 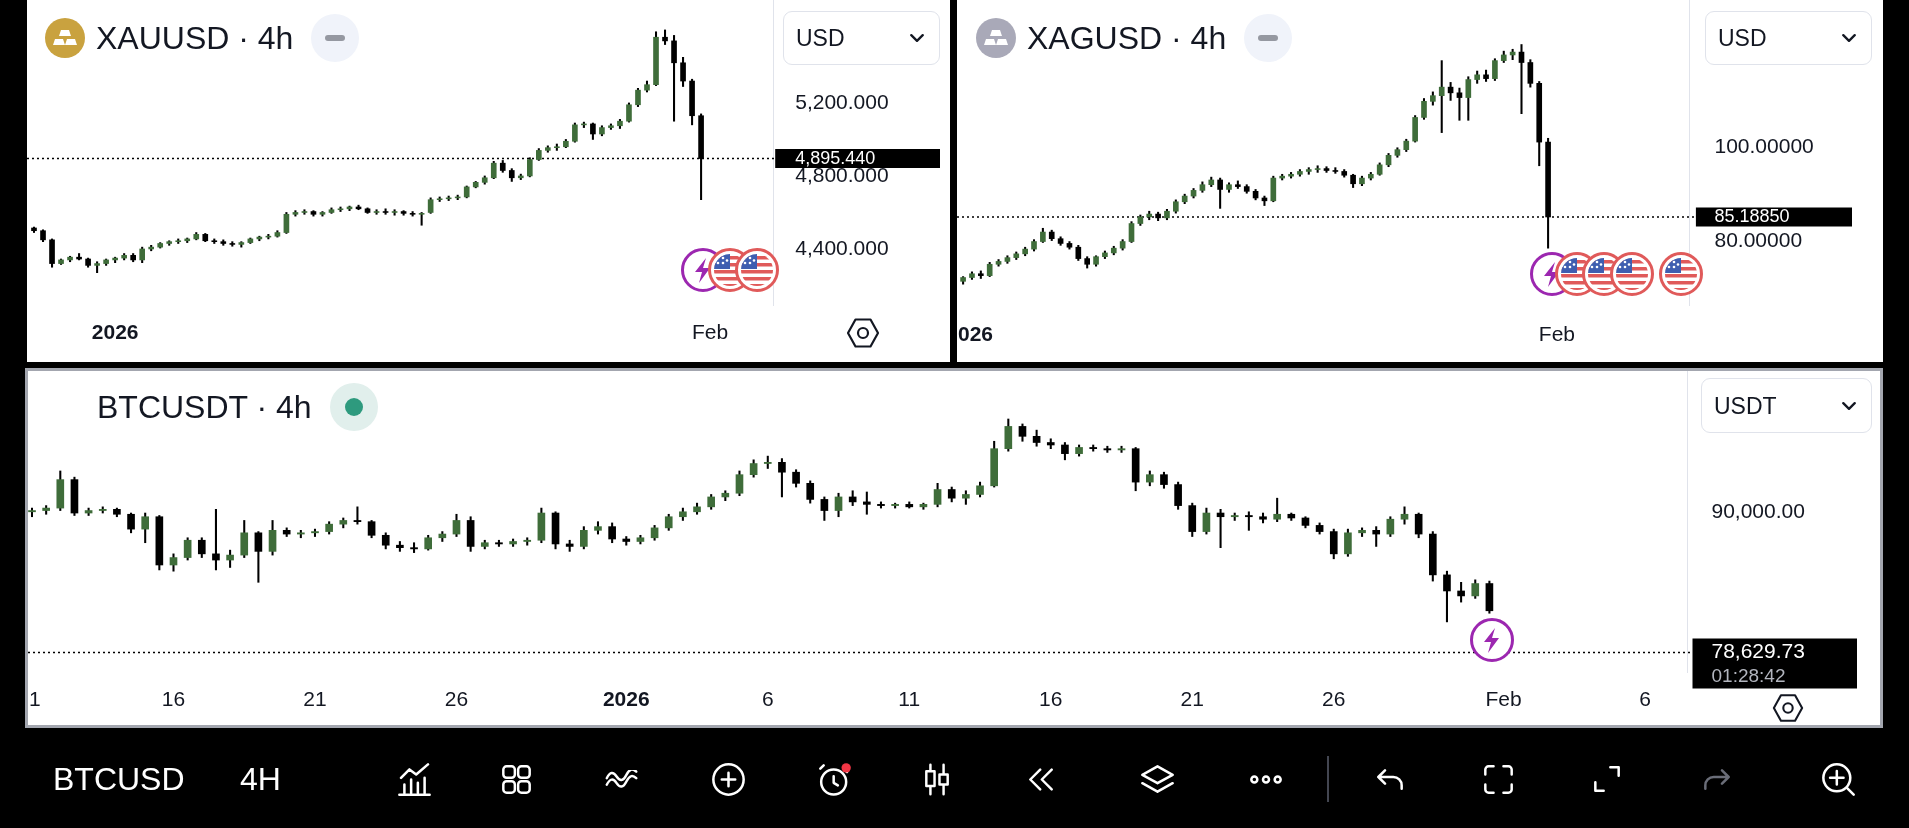 What do you see at coordinates (260, 779) in the screenshot?
I see `text: 4H` at bounding box center [260, 779].